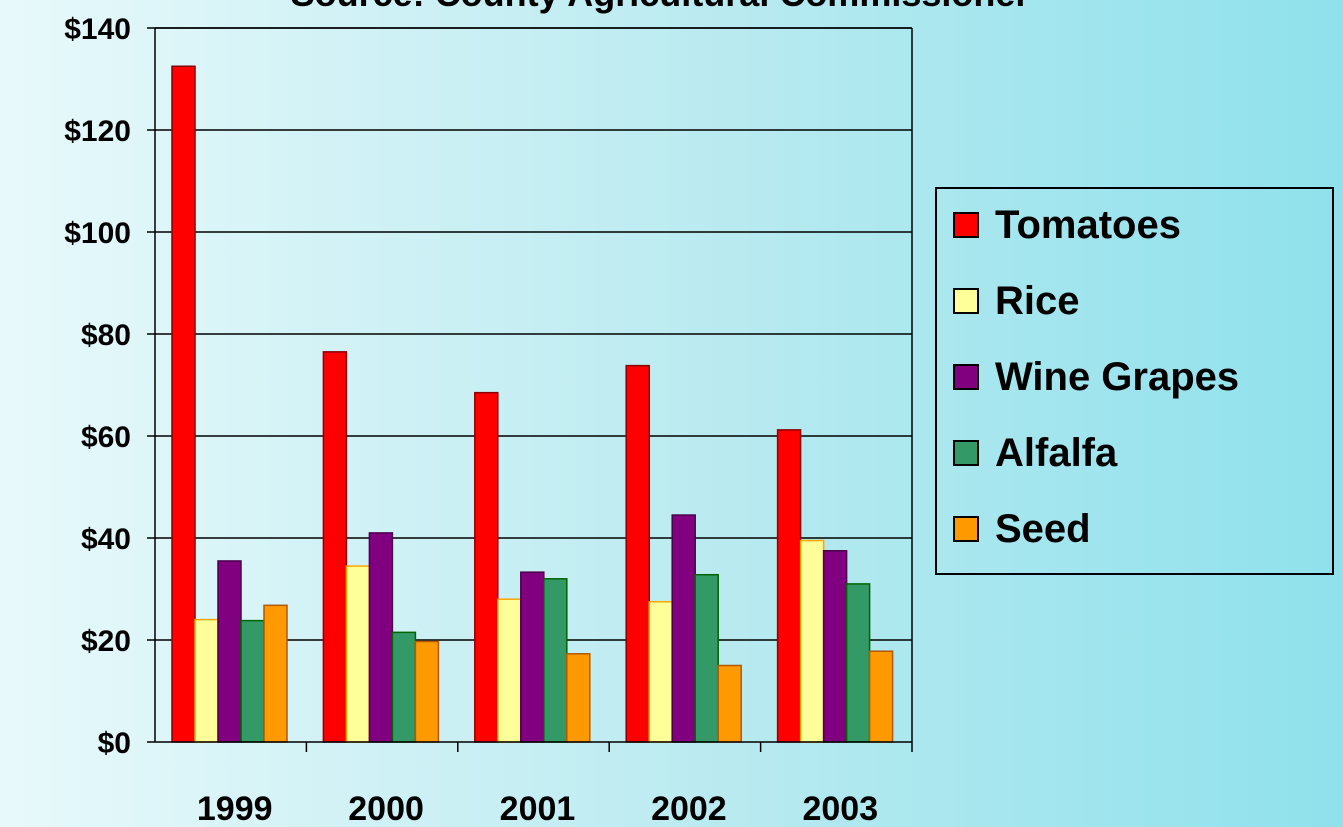  Describe the element at coordinates (881, 696) in the screenshot. I see `bar-seed-2003` at that location.